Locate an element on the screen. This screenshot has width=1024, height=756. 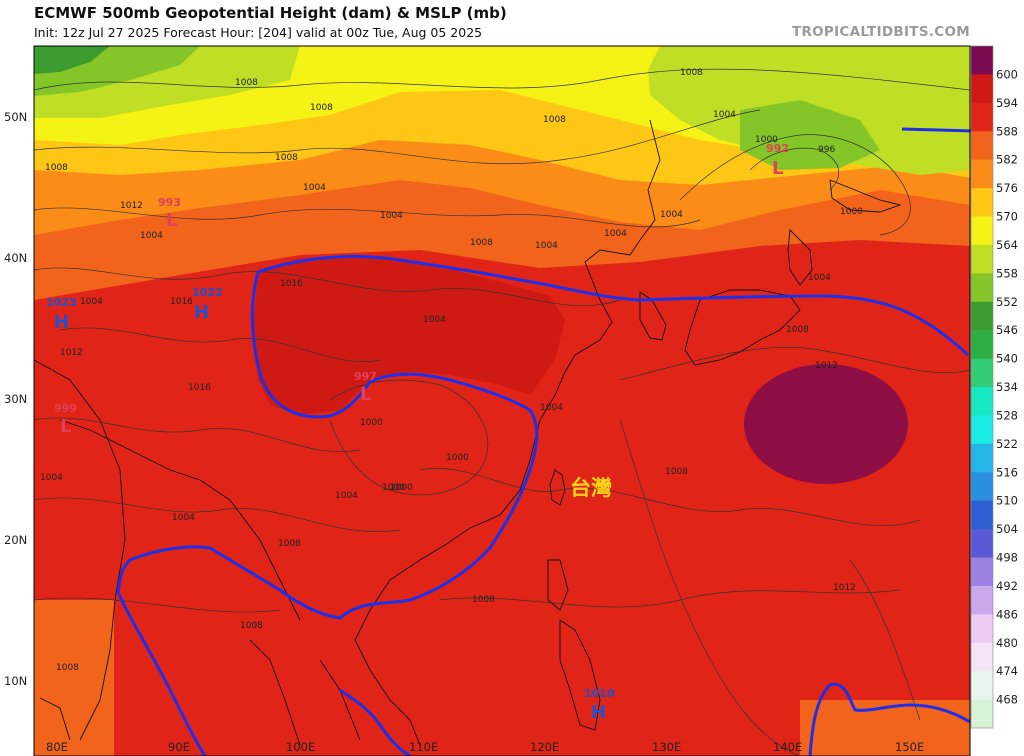
pressure-value: 1010 is located at coordinates (599, 693).